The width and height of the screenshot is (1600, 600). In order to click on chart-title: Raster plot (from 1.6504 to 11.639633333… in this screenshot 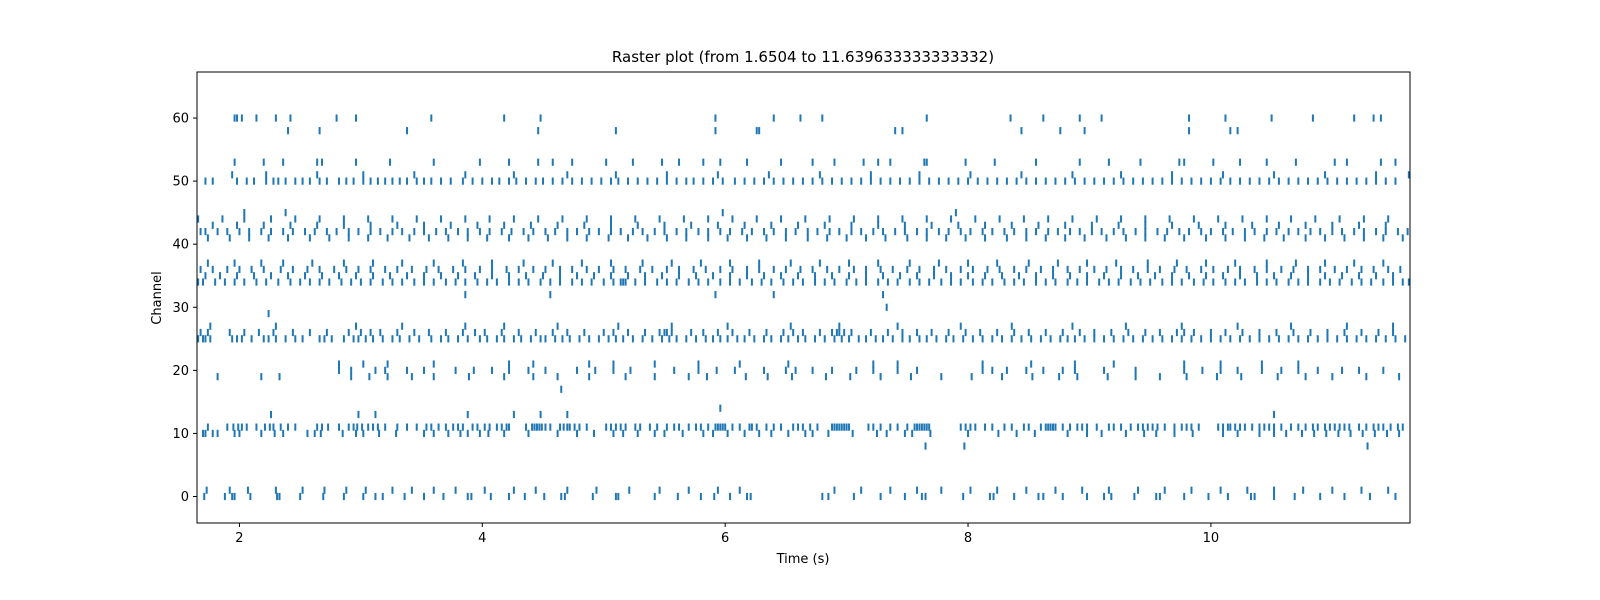, I will do `click(803, 57)`.